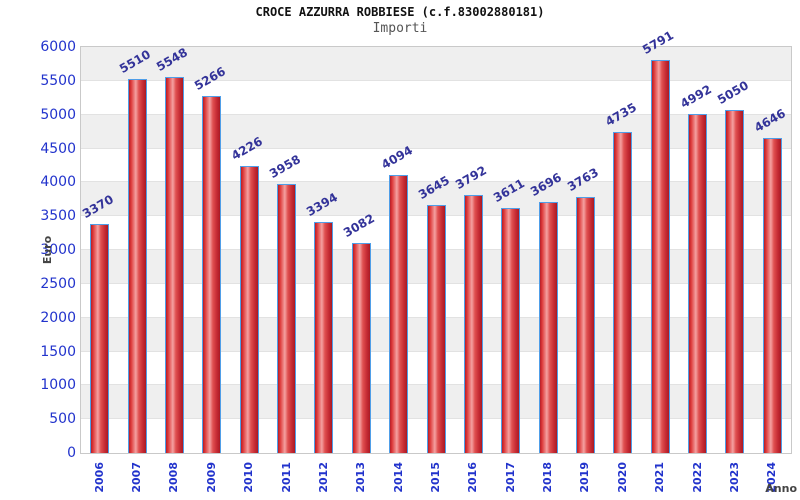 This screenshot has height=500, width=800. Describe the element at coordinates (510, 477) in the screenshot. I see `x-tick-label: 2017` at that location.